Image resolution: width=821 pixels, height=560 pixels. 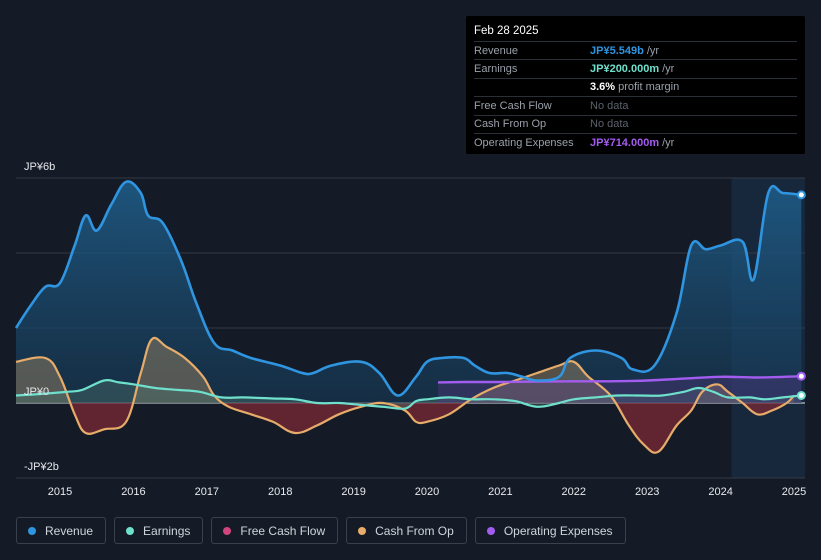 I want to click on revenue-end-marker, so click(x=801, y=195).